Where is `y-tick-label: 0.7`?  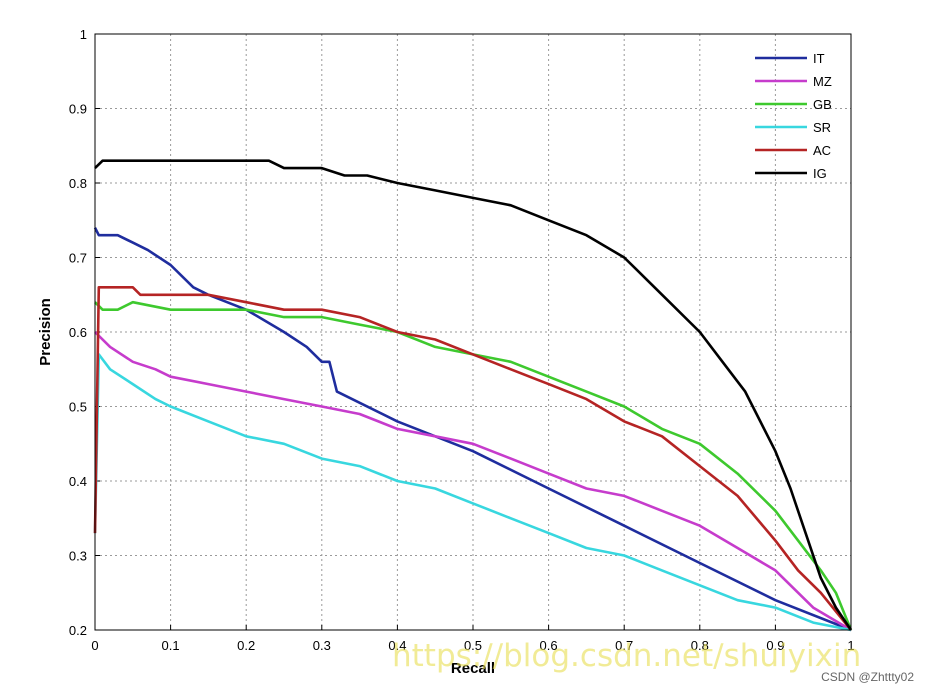 y-tick-label: 0.7 is located at coordinates (78, 258).